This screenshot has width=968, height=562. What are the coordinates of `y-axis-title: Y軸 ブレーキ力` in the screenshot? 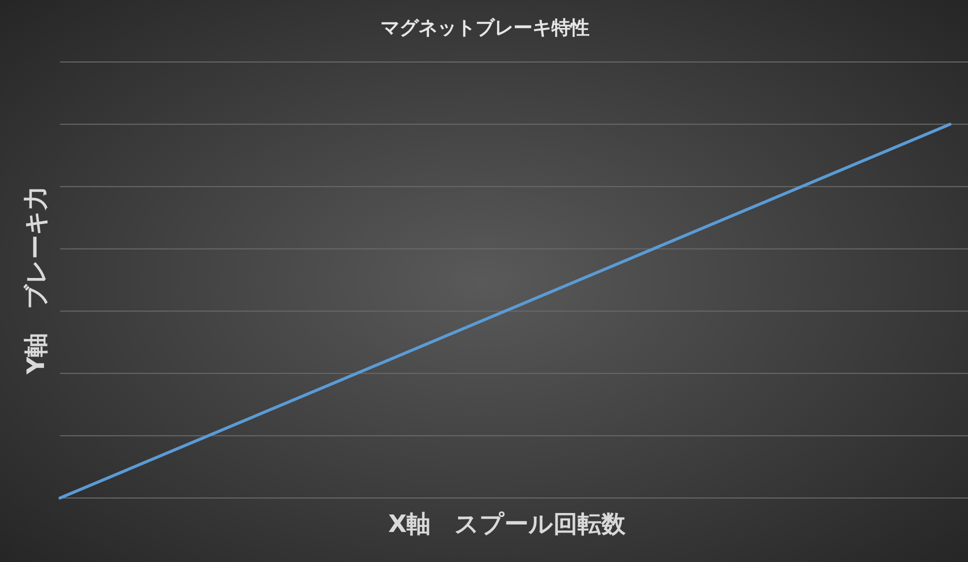 It's located at (36, 281).